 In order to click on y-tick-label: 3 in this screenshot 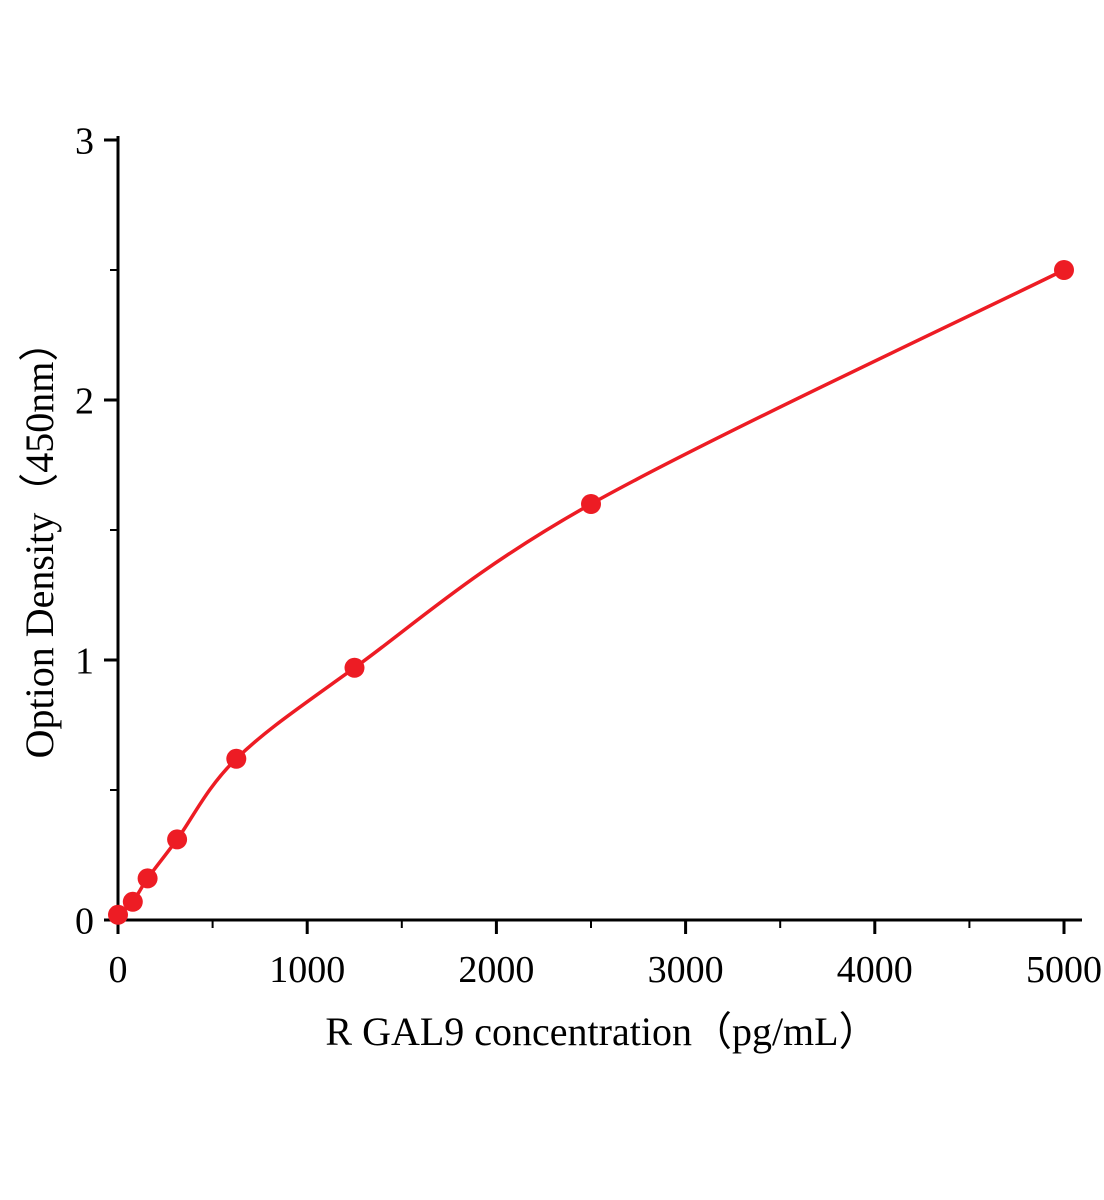, I will do `click(84, 141)`.